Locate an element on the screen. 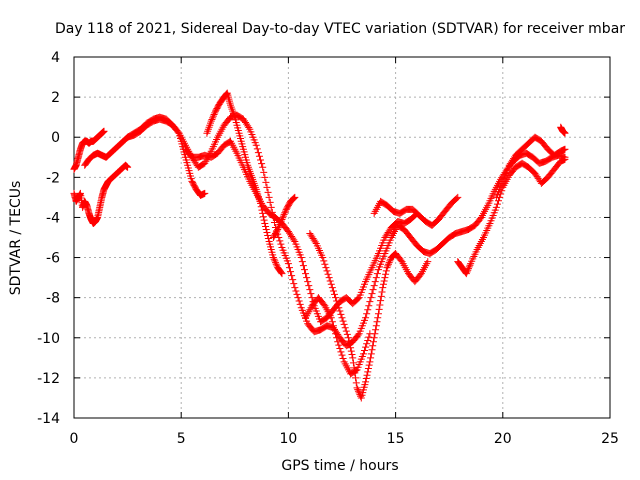 The image size is (640, 480). y-tick-label: 4 is located at coordinates (55, 58).